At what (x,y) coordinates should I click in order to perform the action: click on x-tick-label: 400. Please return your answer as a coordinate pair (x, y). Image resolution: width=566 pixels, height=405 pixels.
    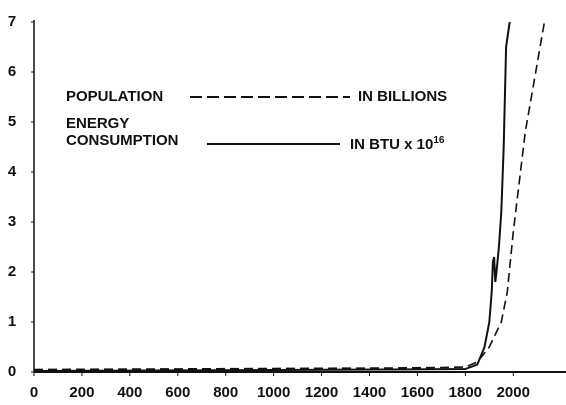
    Looking at the image, I should click on (129, 392).